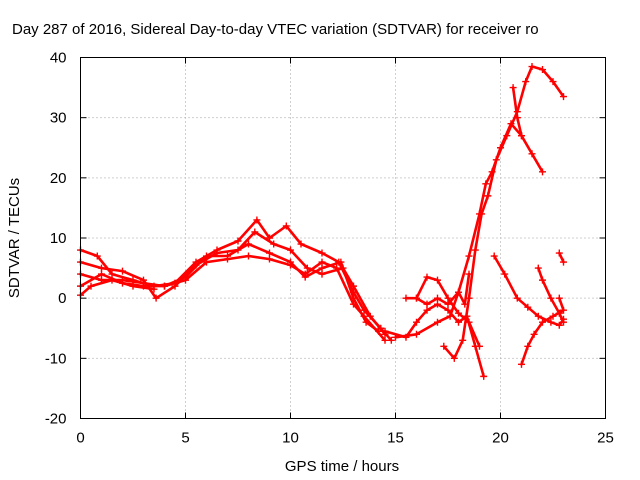 The width and height of the screenshot is (640, 480). What do you see at coordinates (56, 419) in the screenshot?
I see `y-tick-label: -20` at bounding box center [56, 419].